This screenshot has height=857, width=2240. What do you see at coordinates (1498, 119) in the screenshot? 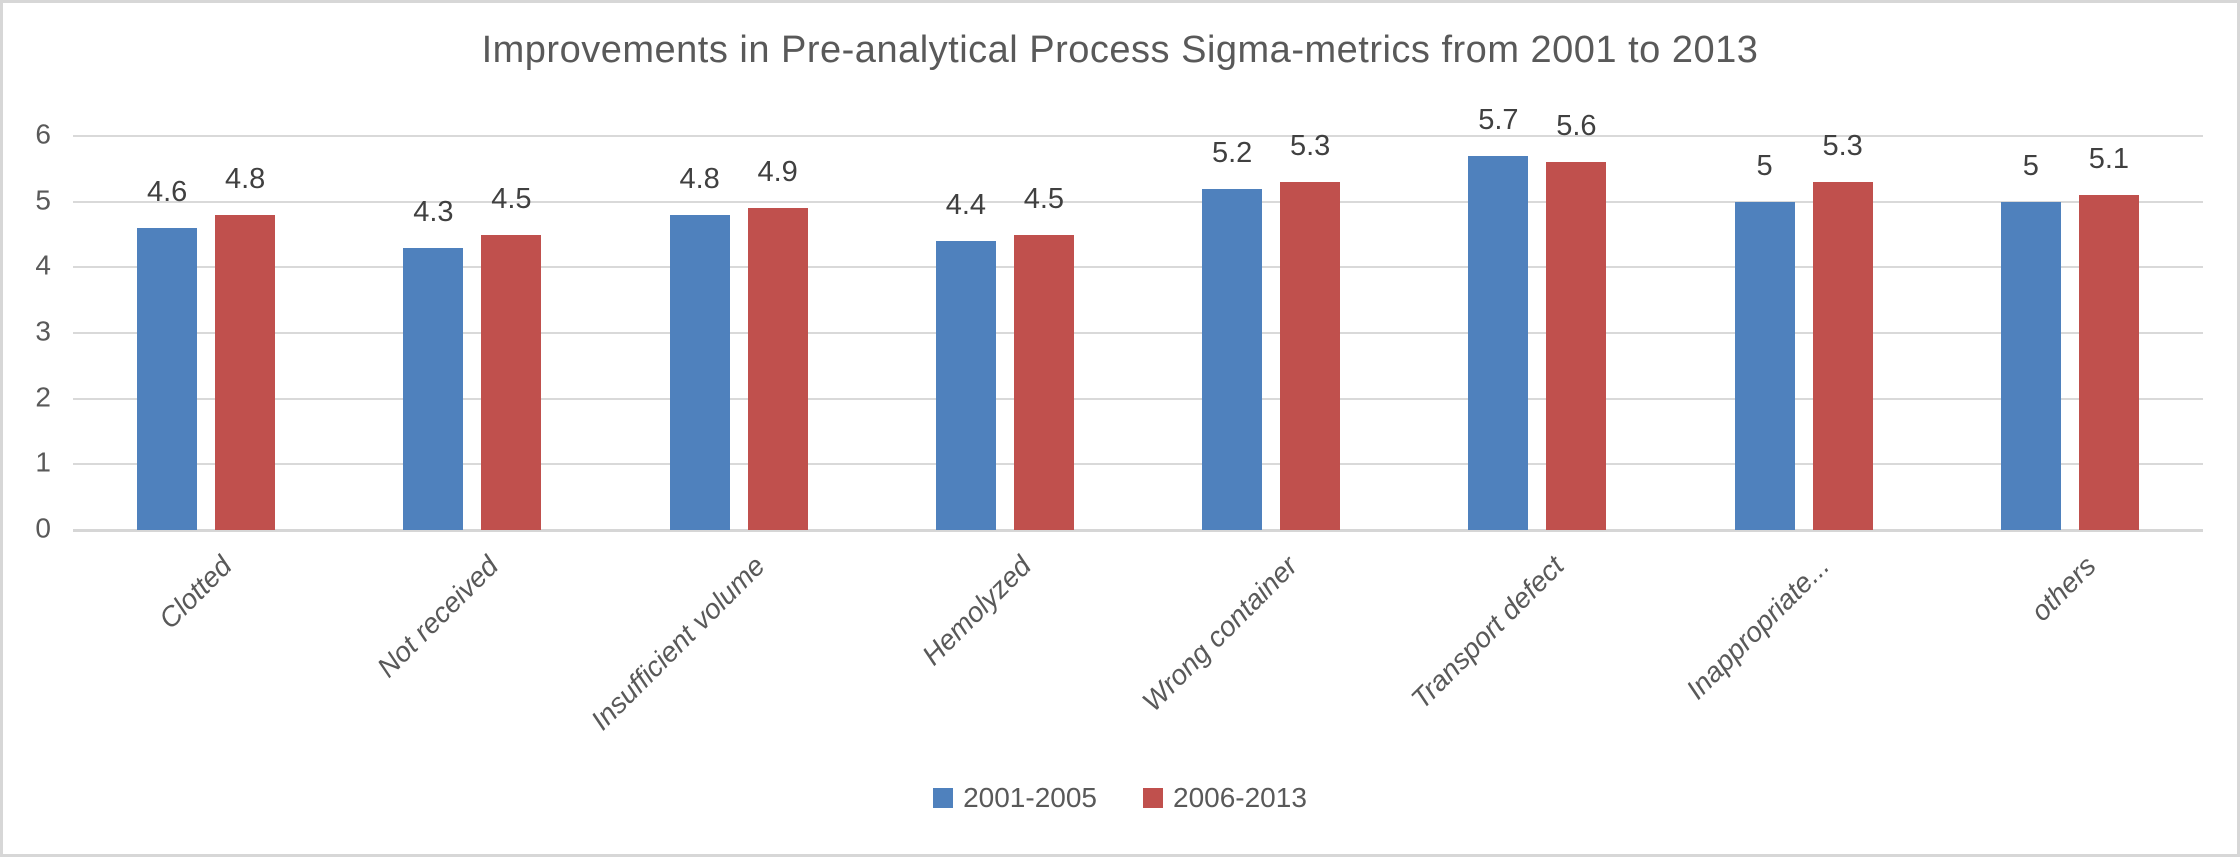
I see `bar-value-label: 5.7` at bounding box center [1498, 119].